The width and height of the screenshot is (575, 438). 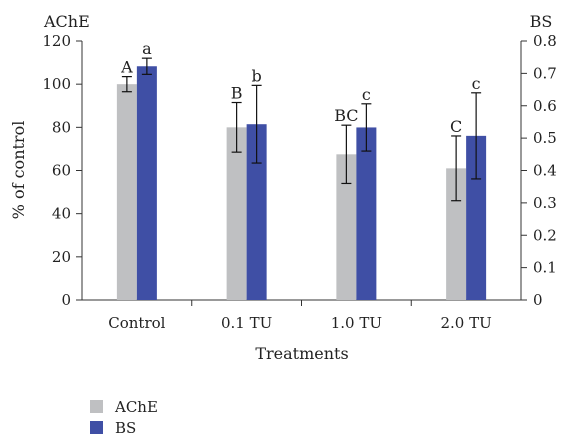 I want to click on y-right-tick-label: 0.4, so click(x=545, y=171).